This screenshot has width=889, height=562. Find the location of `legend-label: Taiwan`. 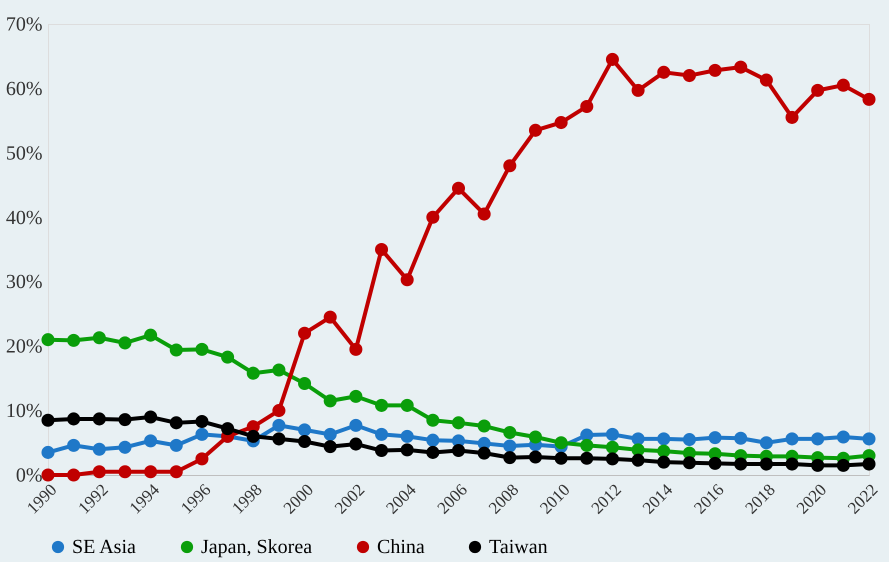

legend-label: Taiwan is located at coordinates (518, 547).